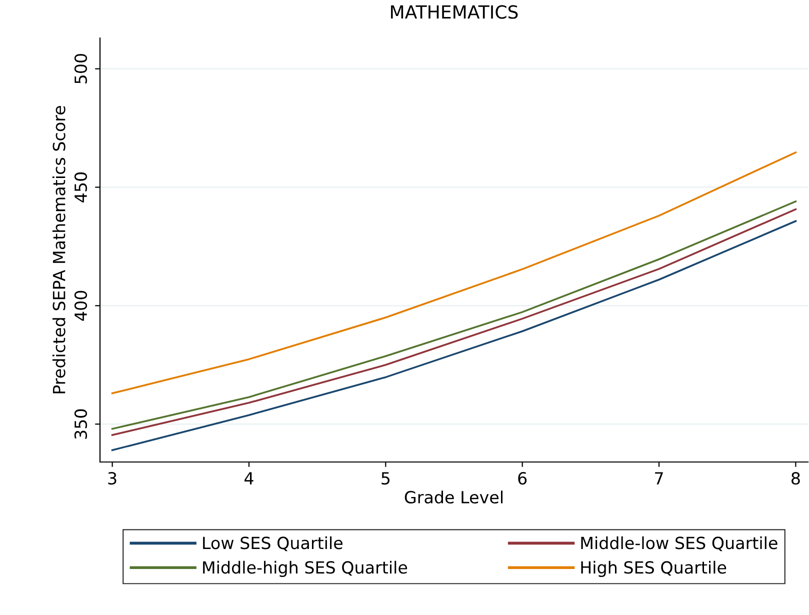 This screenshot has height=615, width=809. I want to click on y-tick-label: 400, so click(81, 305).